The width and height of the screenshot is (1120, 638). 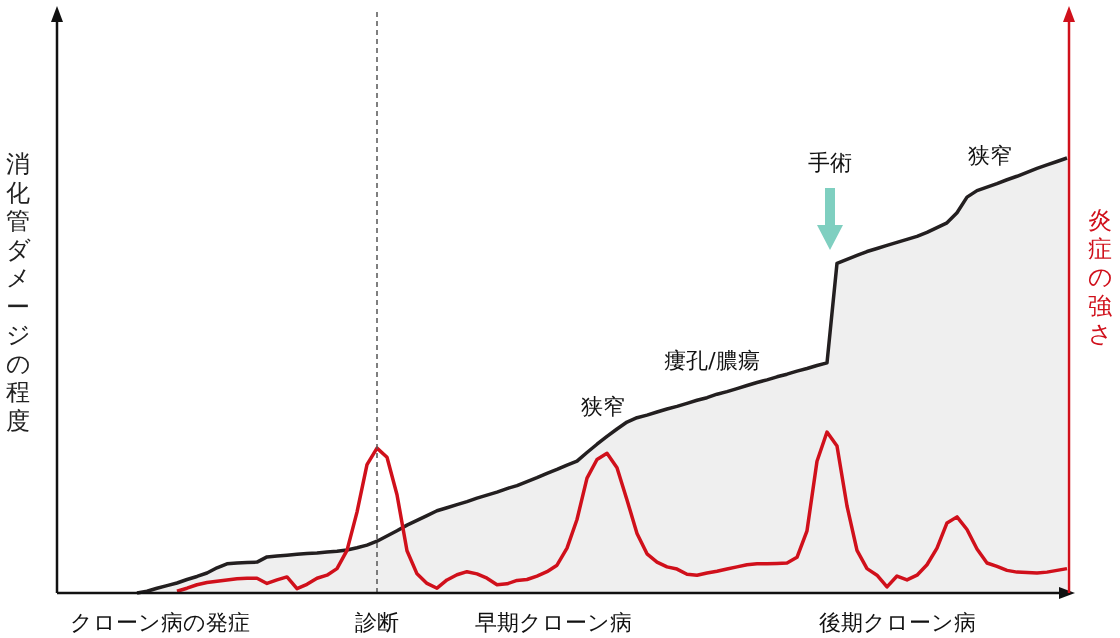 I want to click on annotation: 手術, so click(x=830, y=162).